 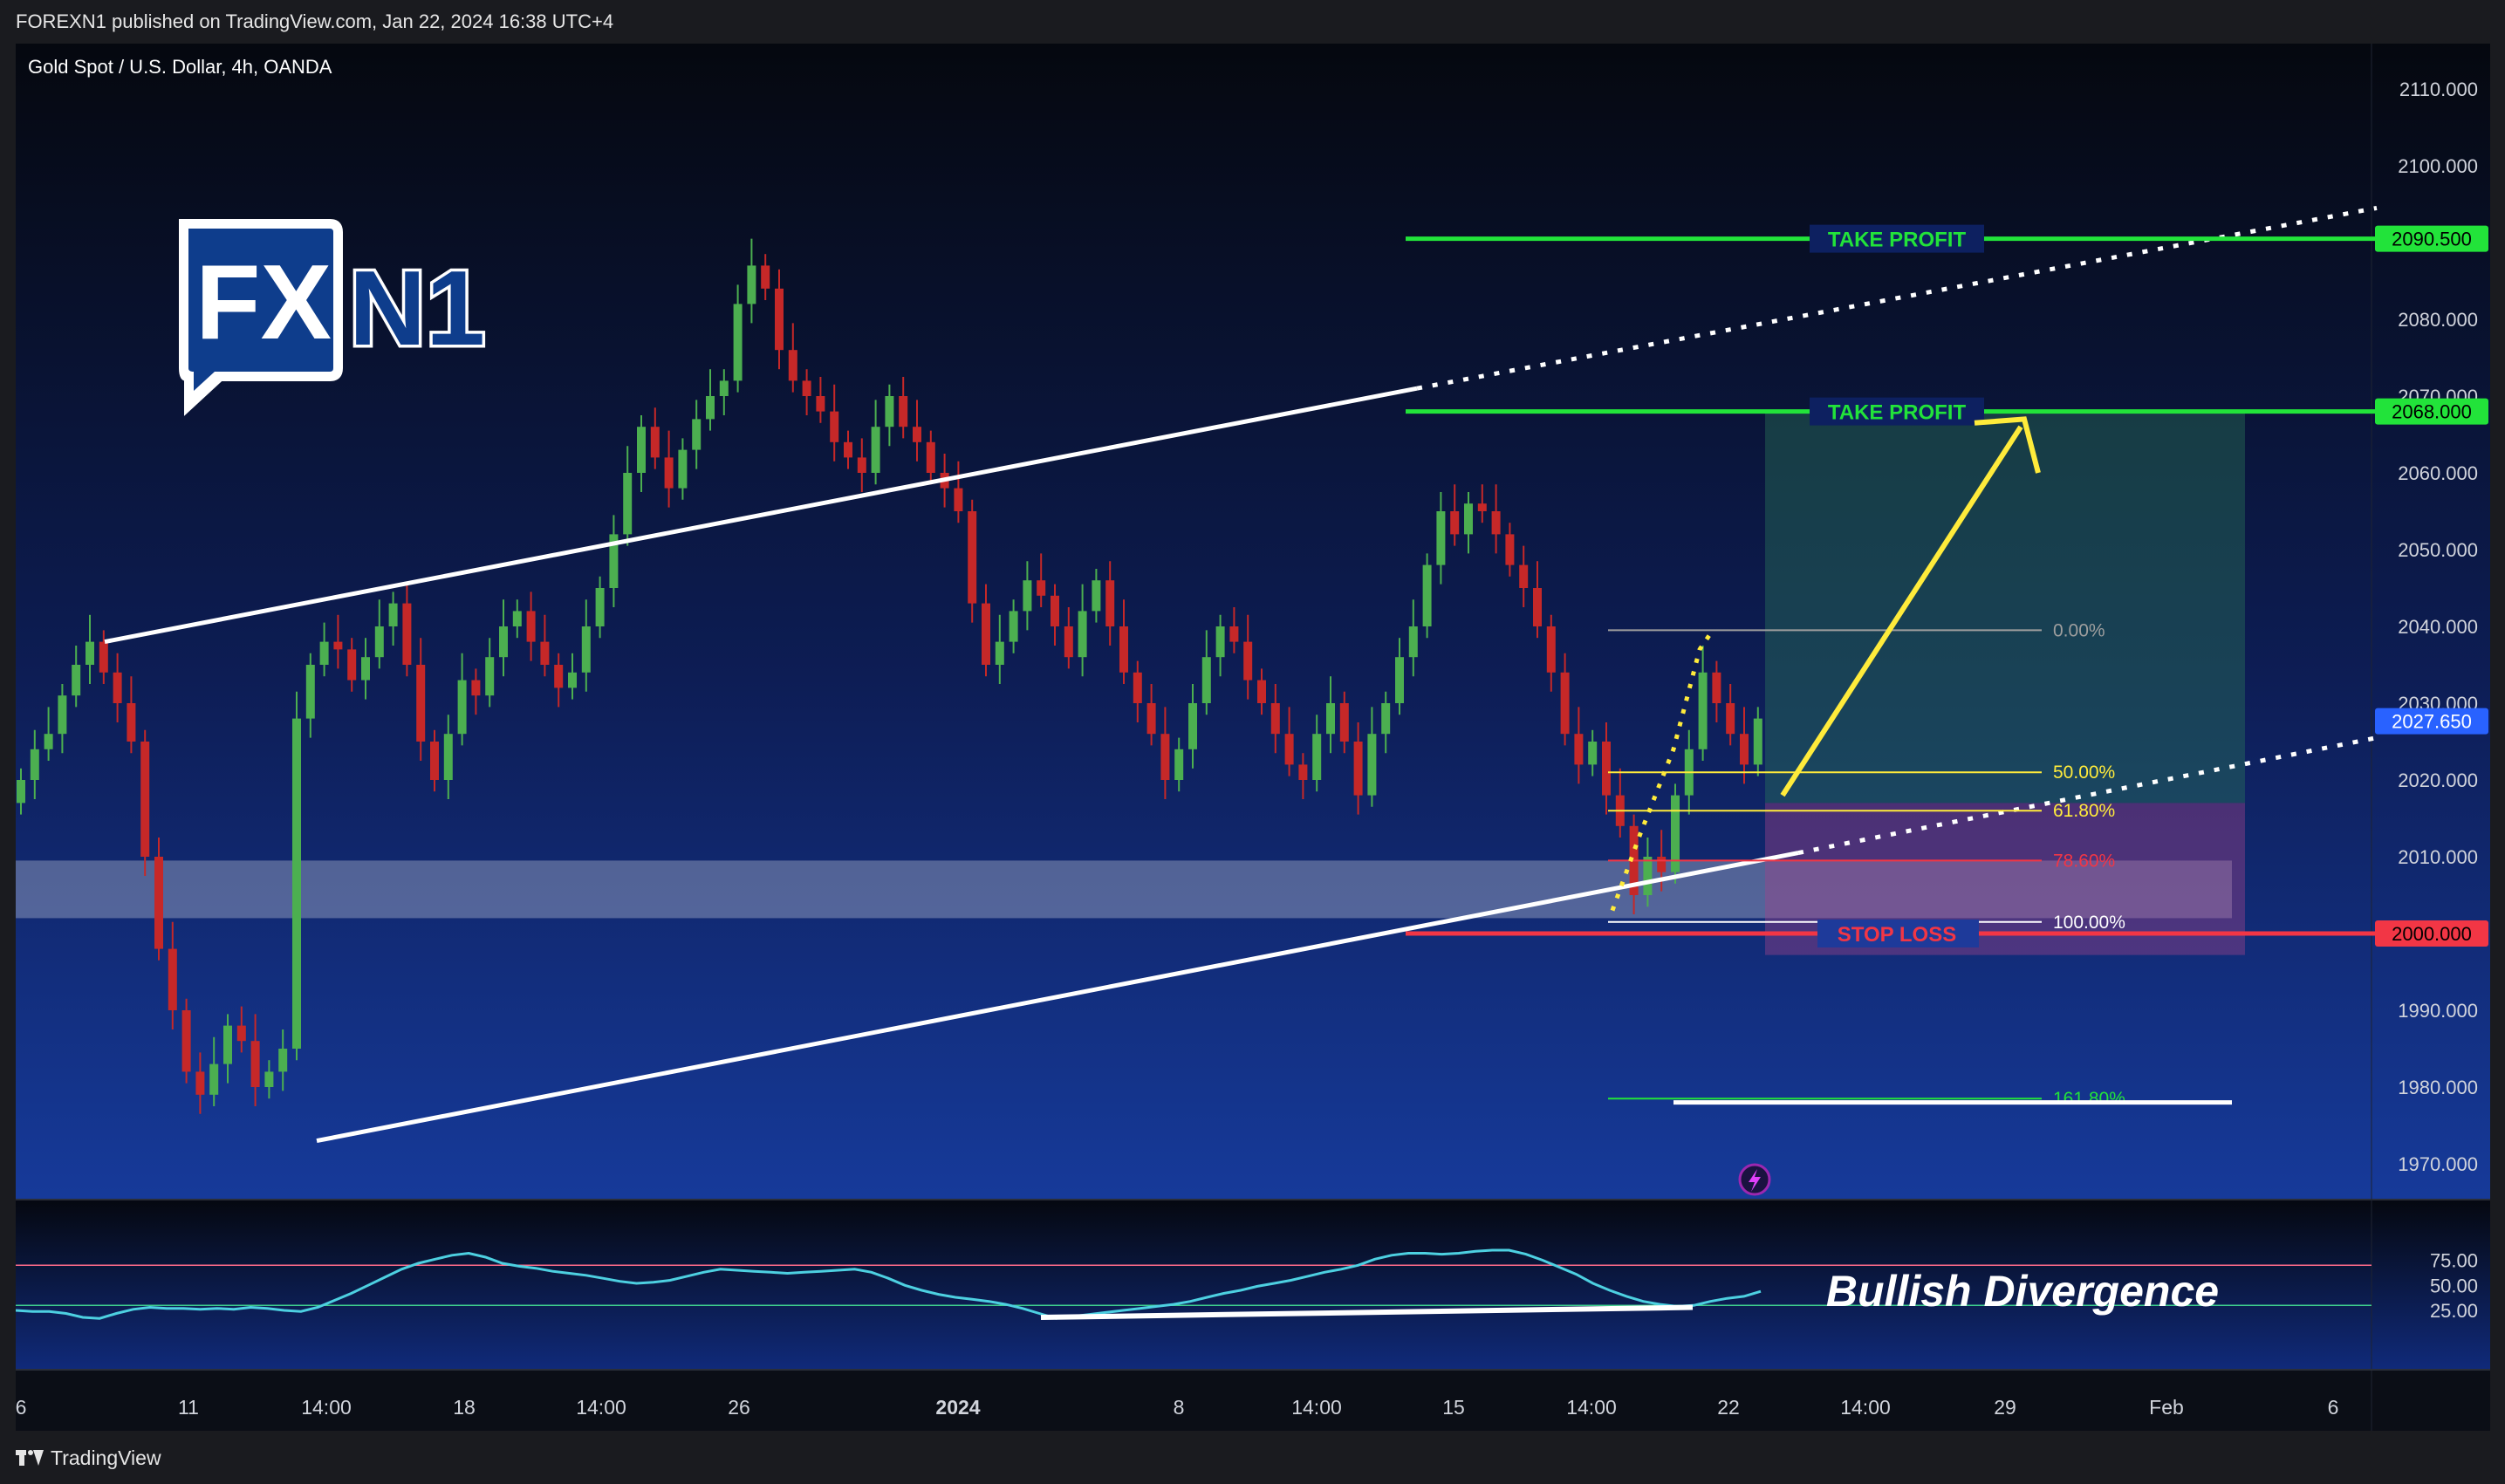 What do you see at coordinates (1124, 889) in the screenshot?
I see `support-zone` at bounding box center [1124, 889].